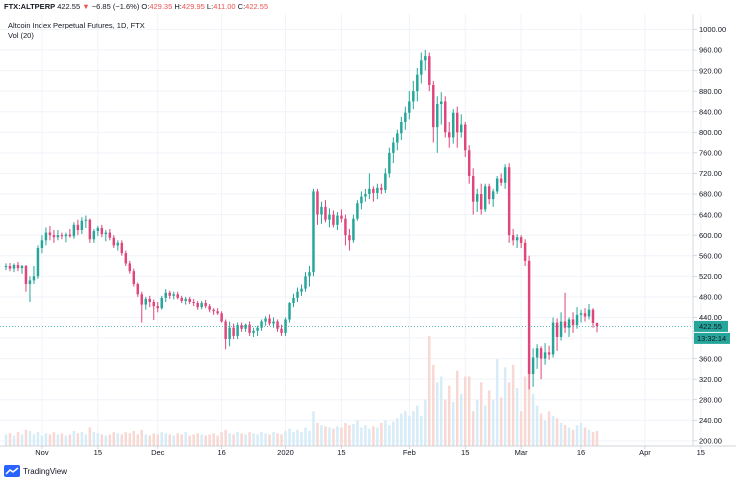 This screenshot has height=492, width=736. I want to click on change-down-icon: ▼, so click(86, 6).